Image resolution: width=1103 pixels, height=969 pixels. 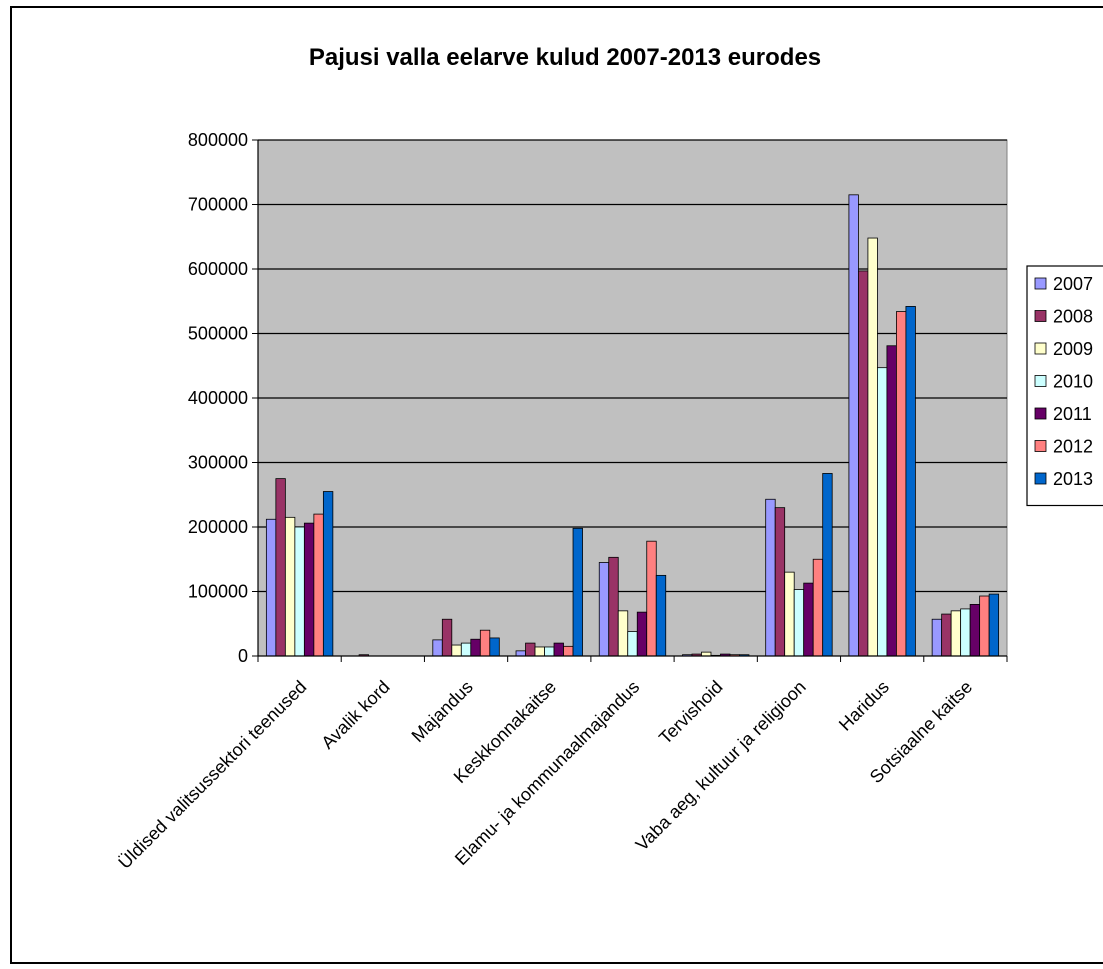 What do you see at coordinates (218, 269) in the screenshot?
I see `y-tick-label: 600000` at bounding box center [218, 269].